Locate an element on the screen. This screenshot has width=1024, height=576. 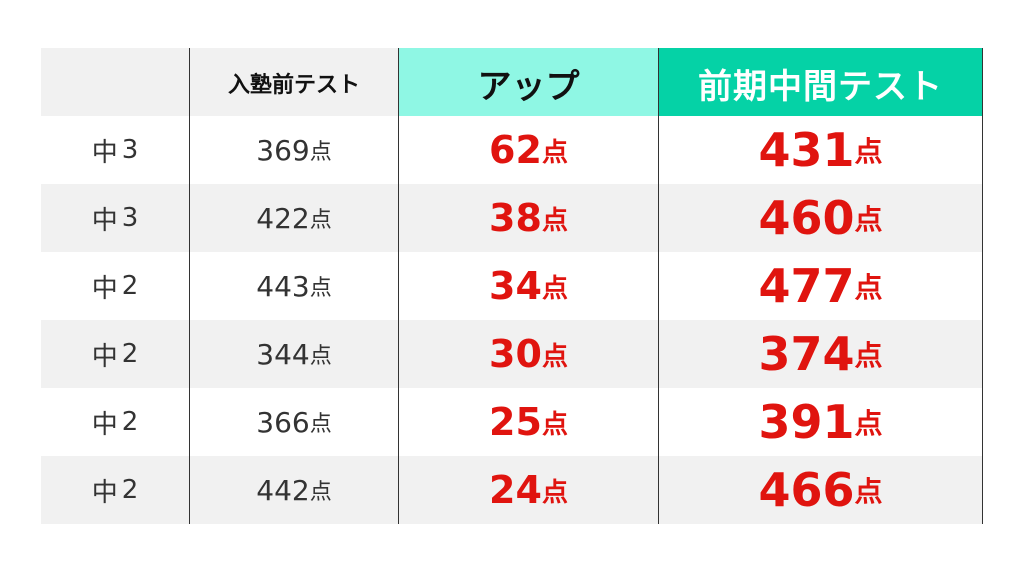
midterm-score: 374 is located at coordinates (806, 354).